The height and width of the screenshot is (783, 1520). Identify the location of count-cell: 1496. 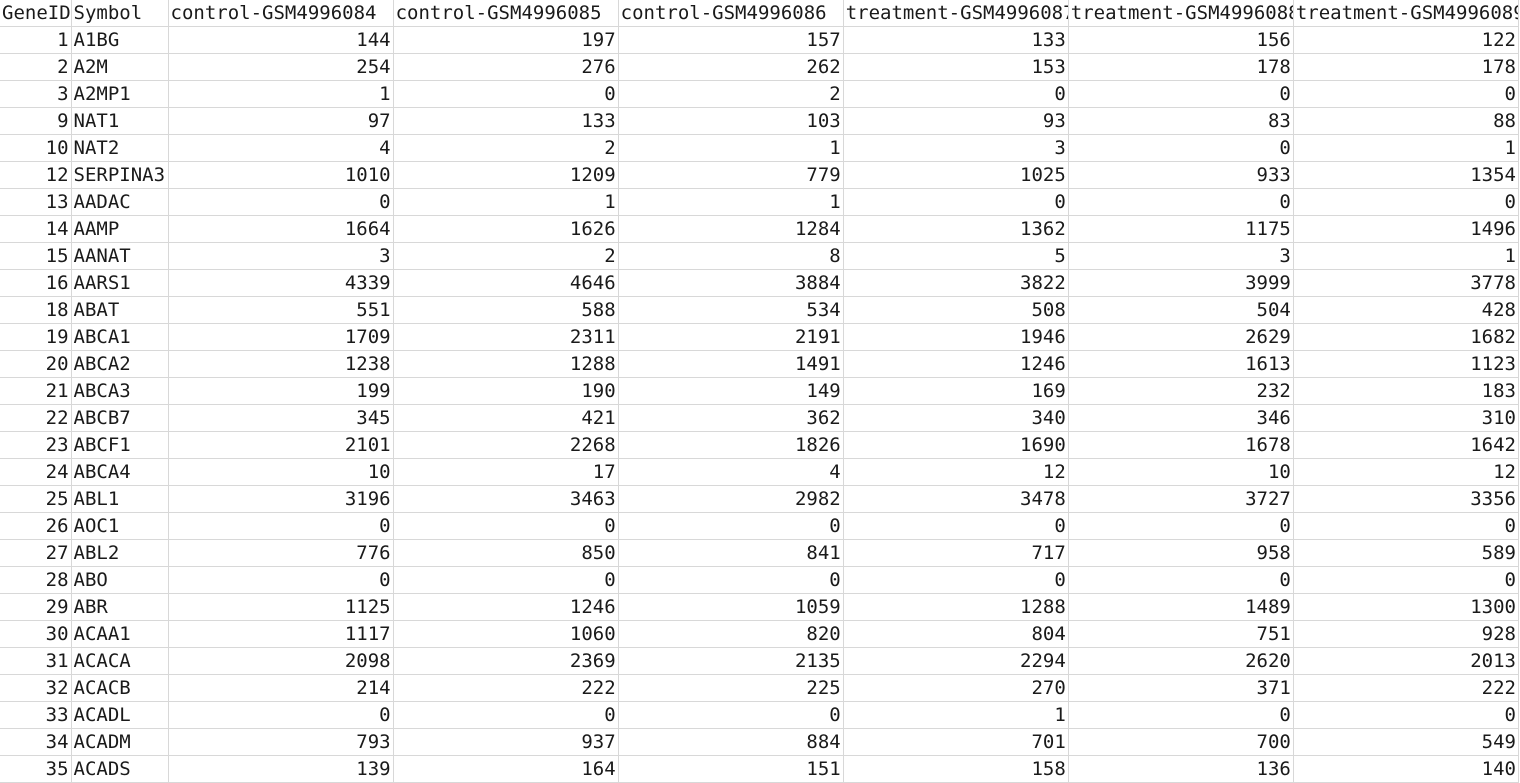
(1406, 229).